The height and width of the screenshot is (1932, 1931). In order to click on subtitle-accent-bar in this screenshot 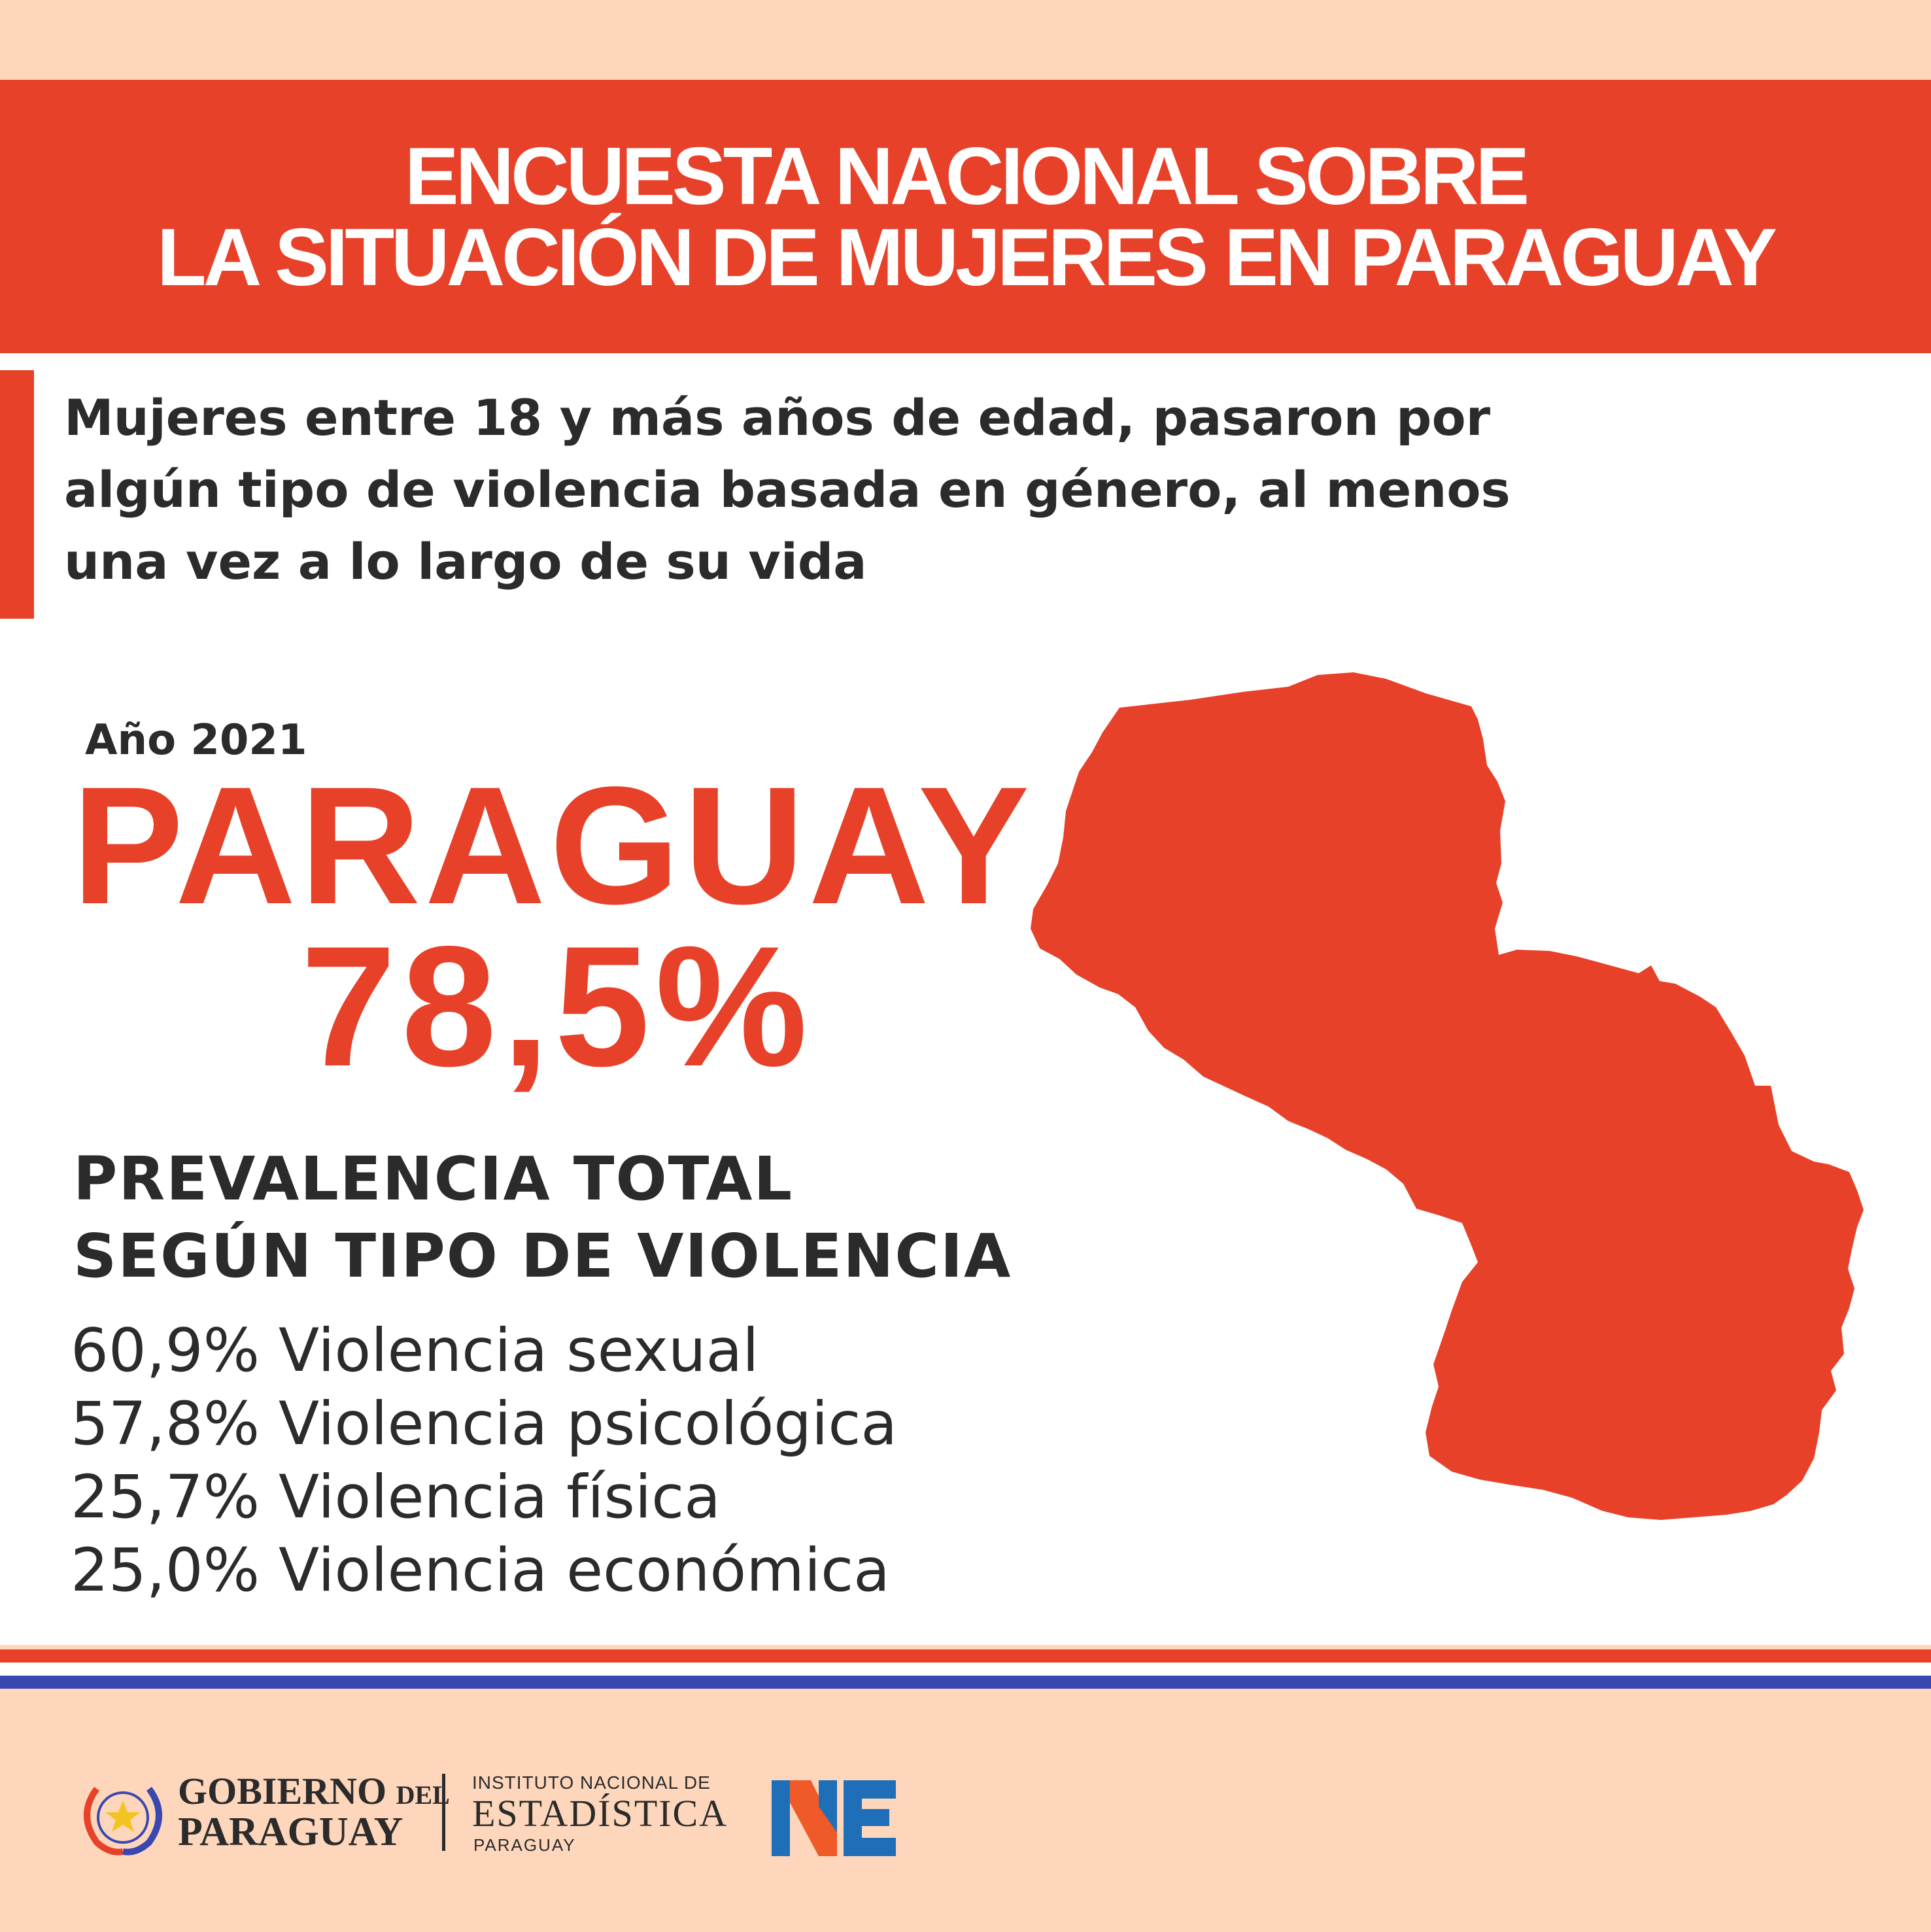, I will do `click(17, 494)`.